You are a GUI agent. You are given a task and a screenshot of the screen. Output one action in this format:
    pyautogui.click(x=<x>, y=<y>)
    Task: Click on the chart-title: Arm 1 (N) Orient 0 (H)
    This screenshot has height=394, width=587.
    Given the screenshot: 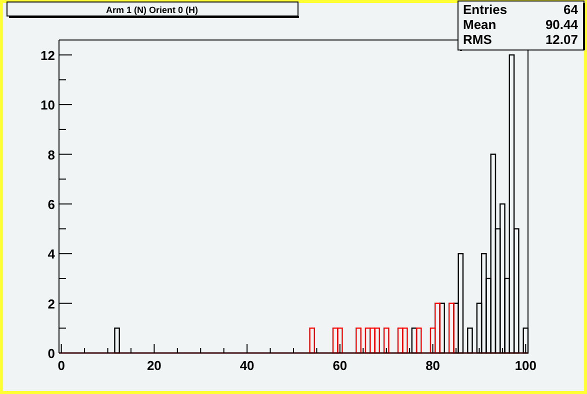 What is the action you would take?
    pyautogui.click(x=152, y=10)
    